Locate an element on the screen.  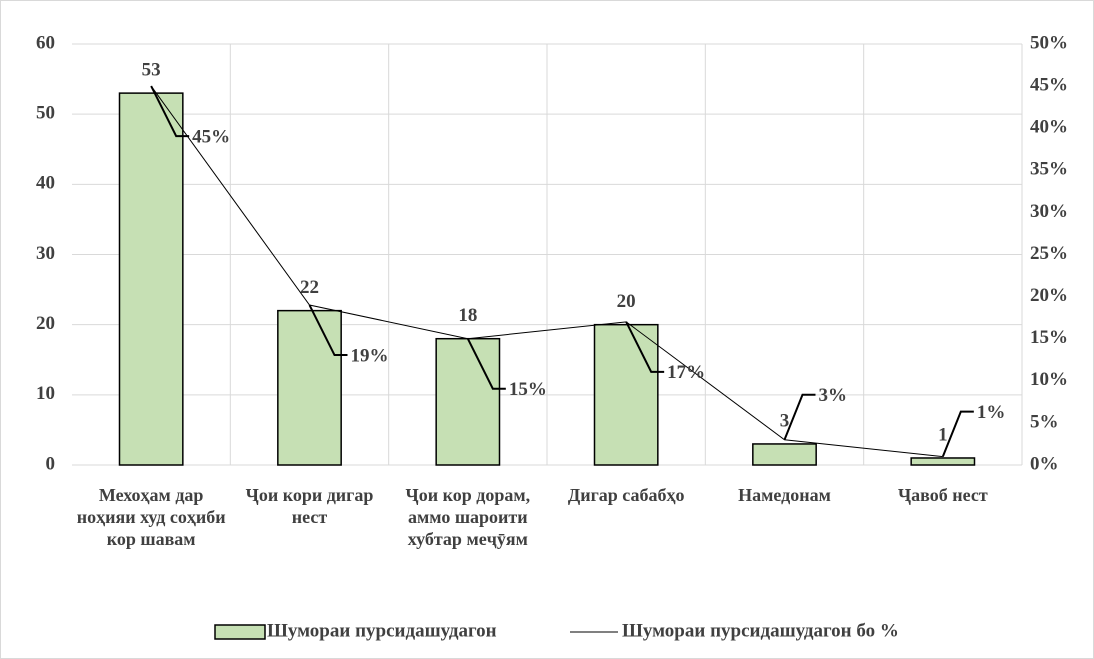
y2-tick-label: 20% is located at coordinates (1049, 295).